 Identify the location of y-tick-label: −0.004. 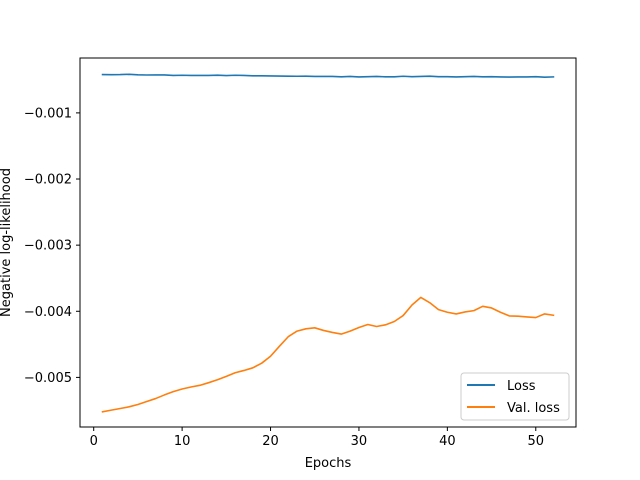
(48, 312).